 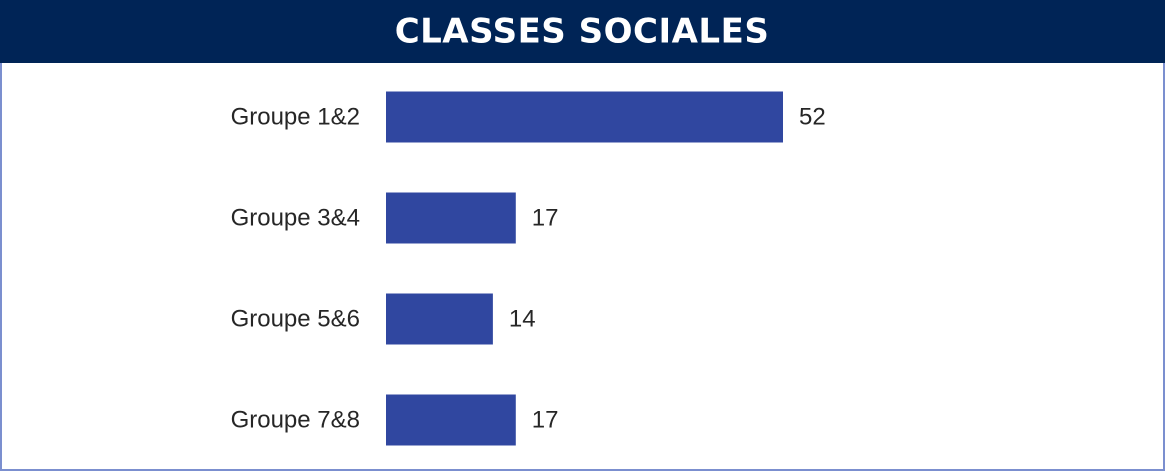 What do you see at coordinates (295, 116) in the screenshot?
I see `category-label: Groupe 1&2` at bounding box center [295, 116].